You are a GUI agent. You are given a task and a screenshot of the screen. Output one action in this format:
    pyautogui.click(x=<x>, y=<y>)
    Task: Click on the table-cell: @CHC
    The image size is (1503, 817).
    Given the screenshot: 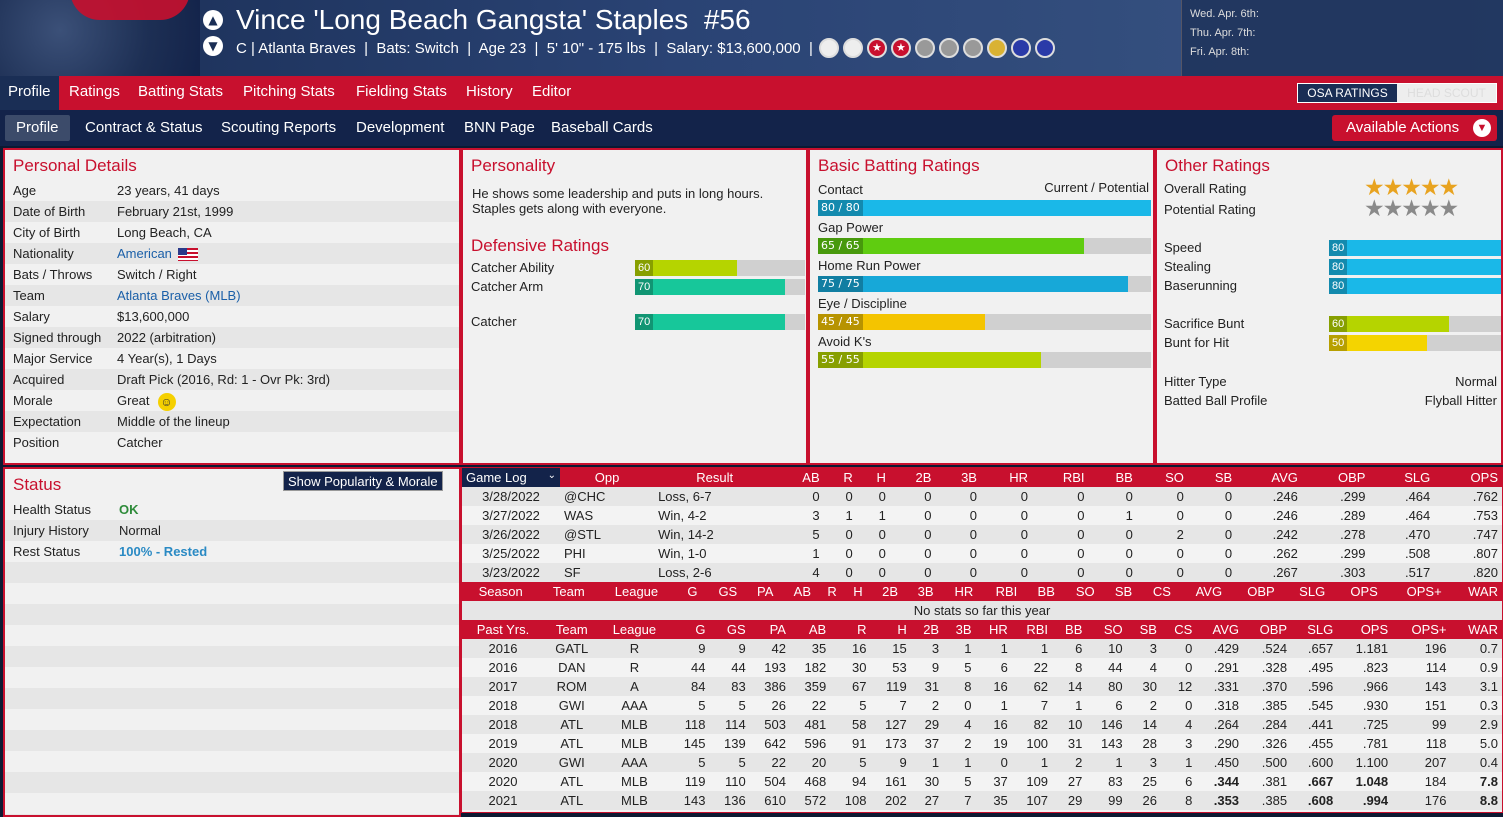 What is the action you would take?
    pyautogui.click(x=607, y=496)
    